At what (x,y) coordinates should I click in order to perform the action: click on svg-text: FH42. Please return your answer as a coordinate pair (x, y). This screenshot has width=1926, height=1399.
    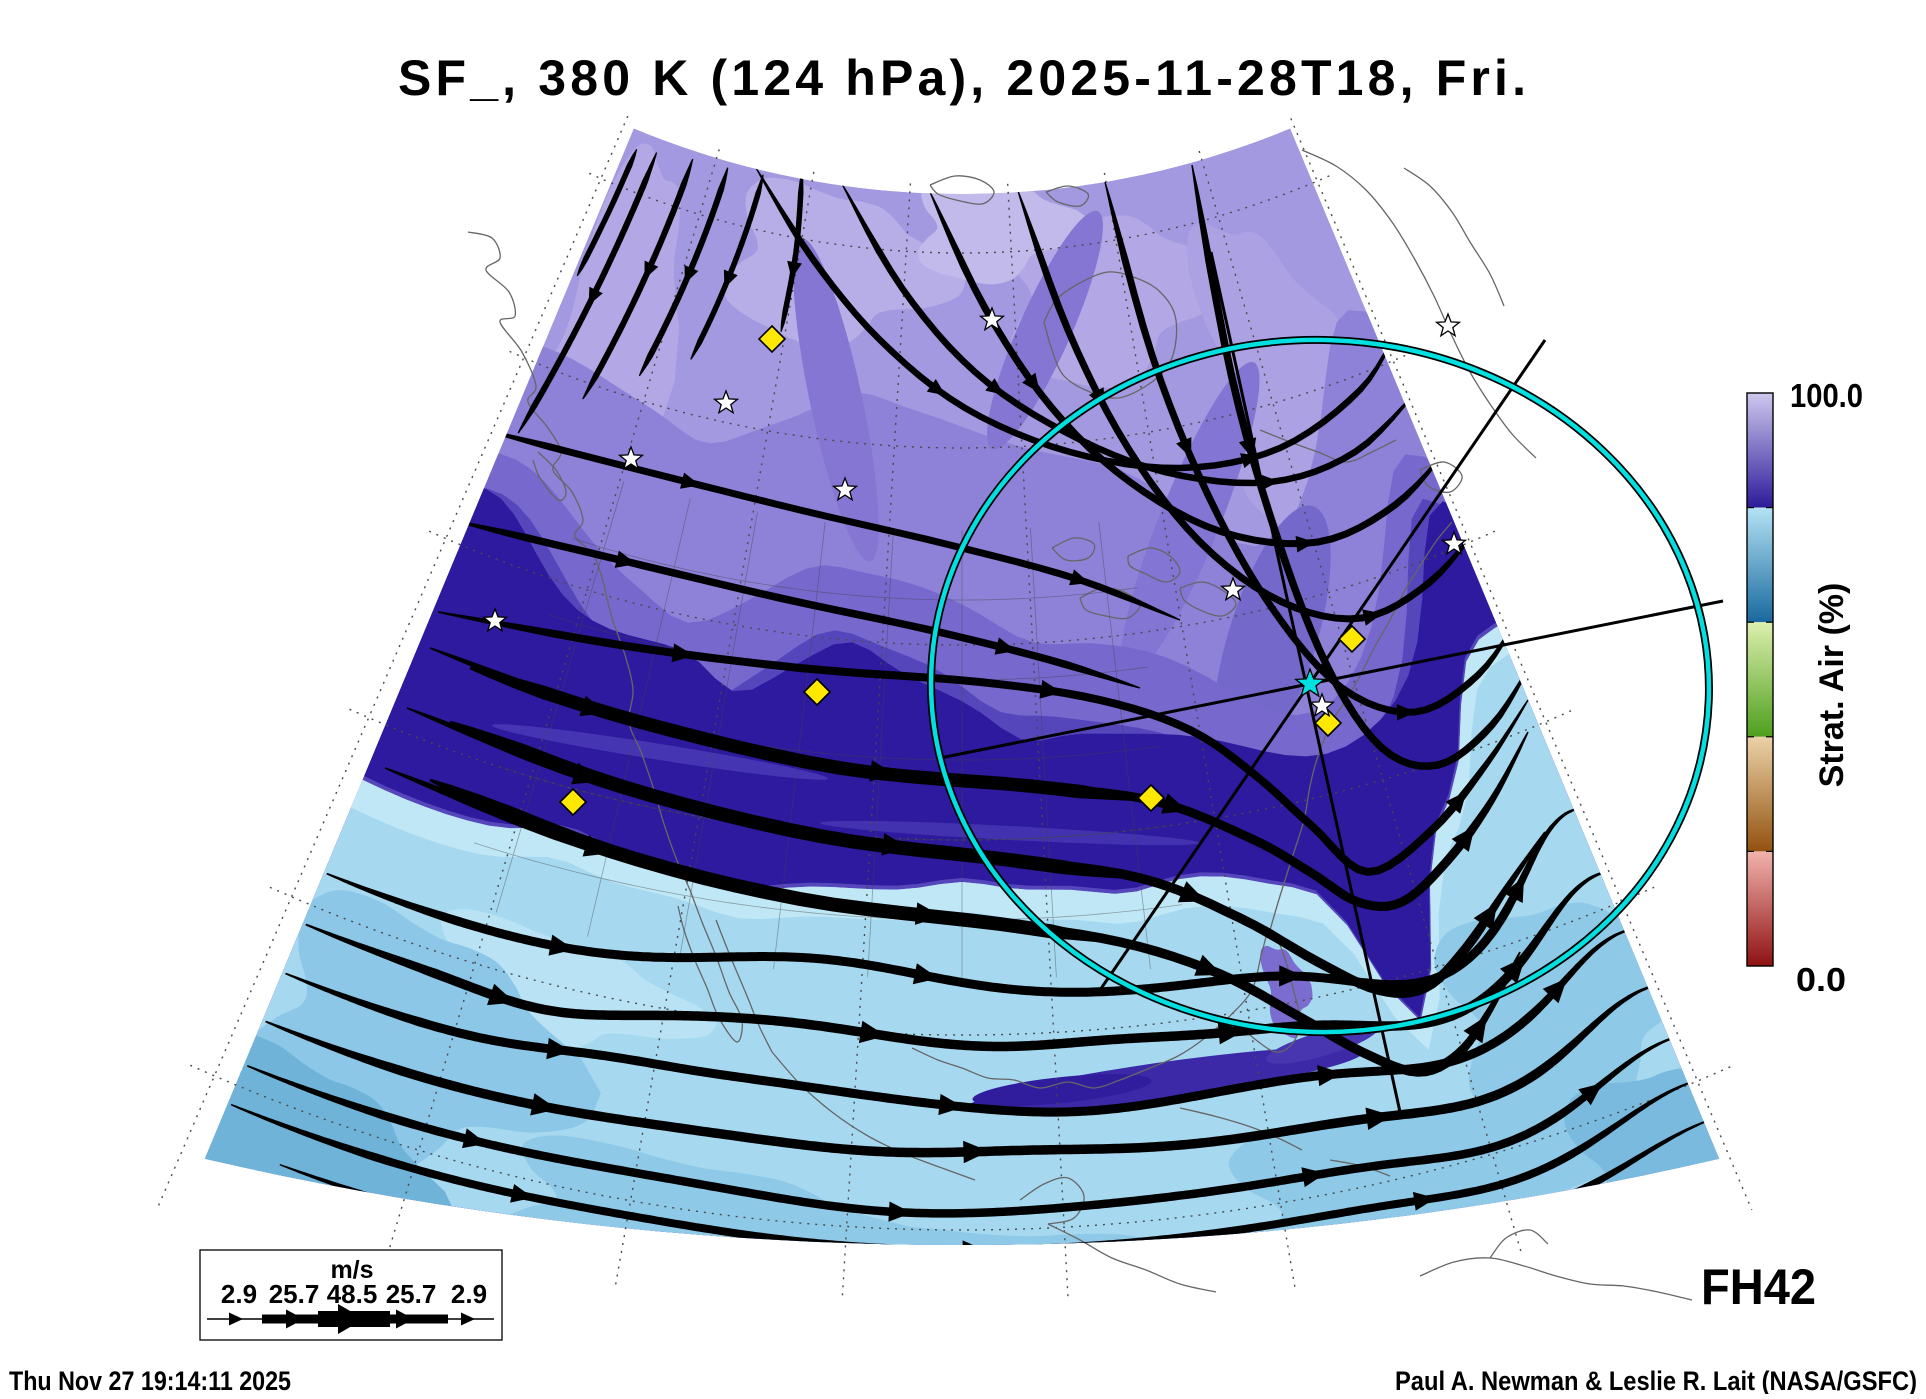
    Looking at the image, I should click on (1758, 1287).